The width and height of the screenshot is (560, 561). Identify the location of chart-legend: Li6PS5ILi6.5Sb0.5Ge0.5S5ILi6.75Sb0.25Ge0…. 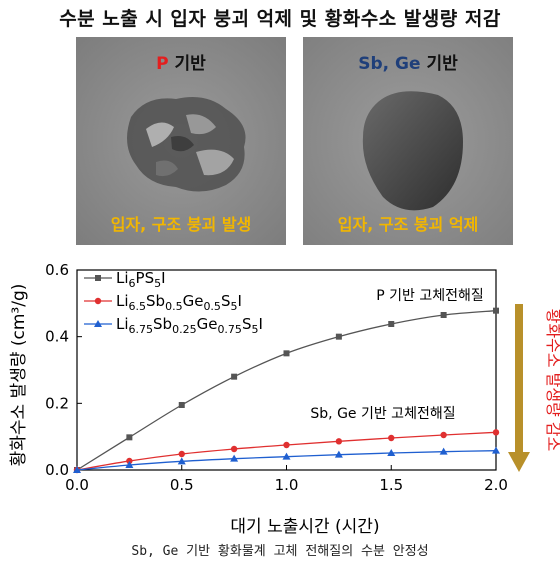
(173, 302).